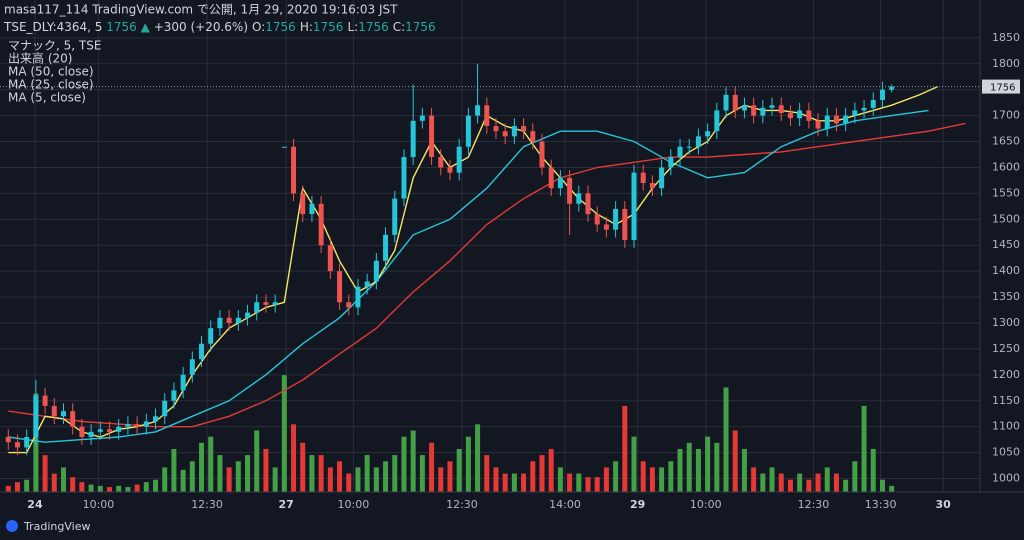  Describe the element at coordinates (48, 526) in the screenshot. I see `brand: TradingView` at that location.